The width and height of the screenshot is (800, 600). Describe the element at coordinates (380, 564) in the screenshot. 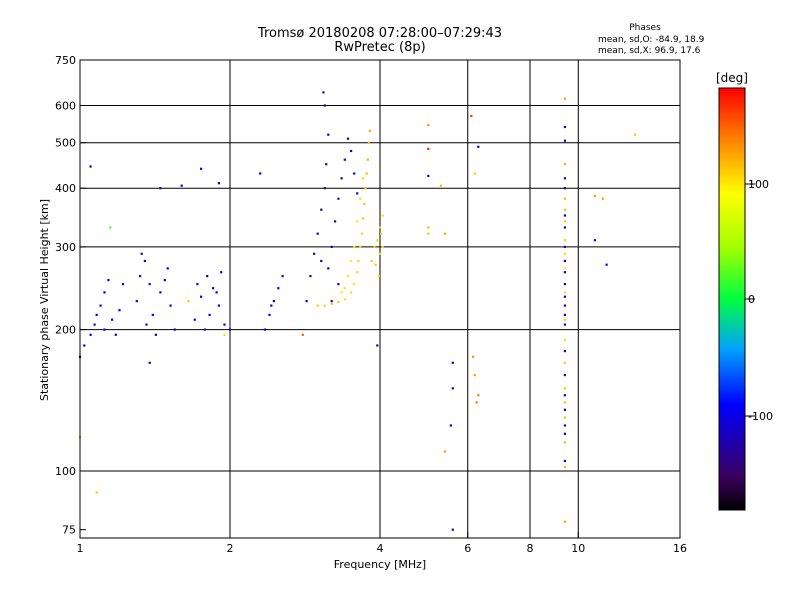

I see `x-axis-label: Frequency [MHz]` at that location.